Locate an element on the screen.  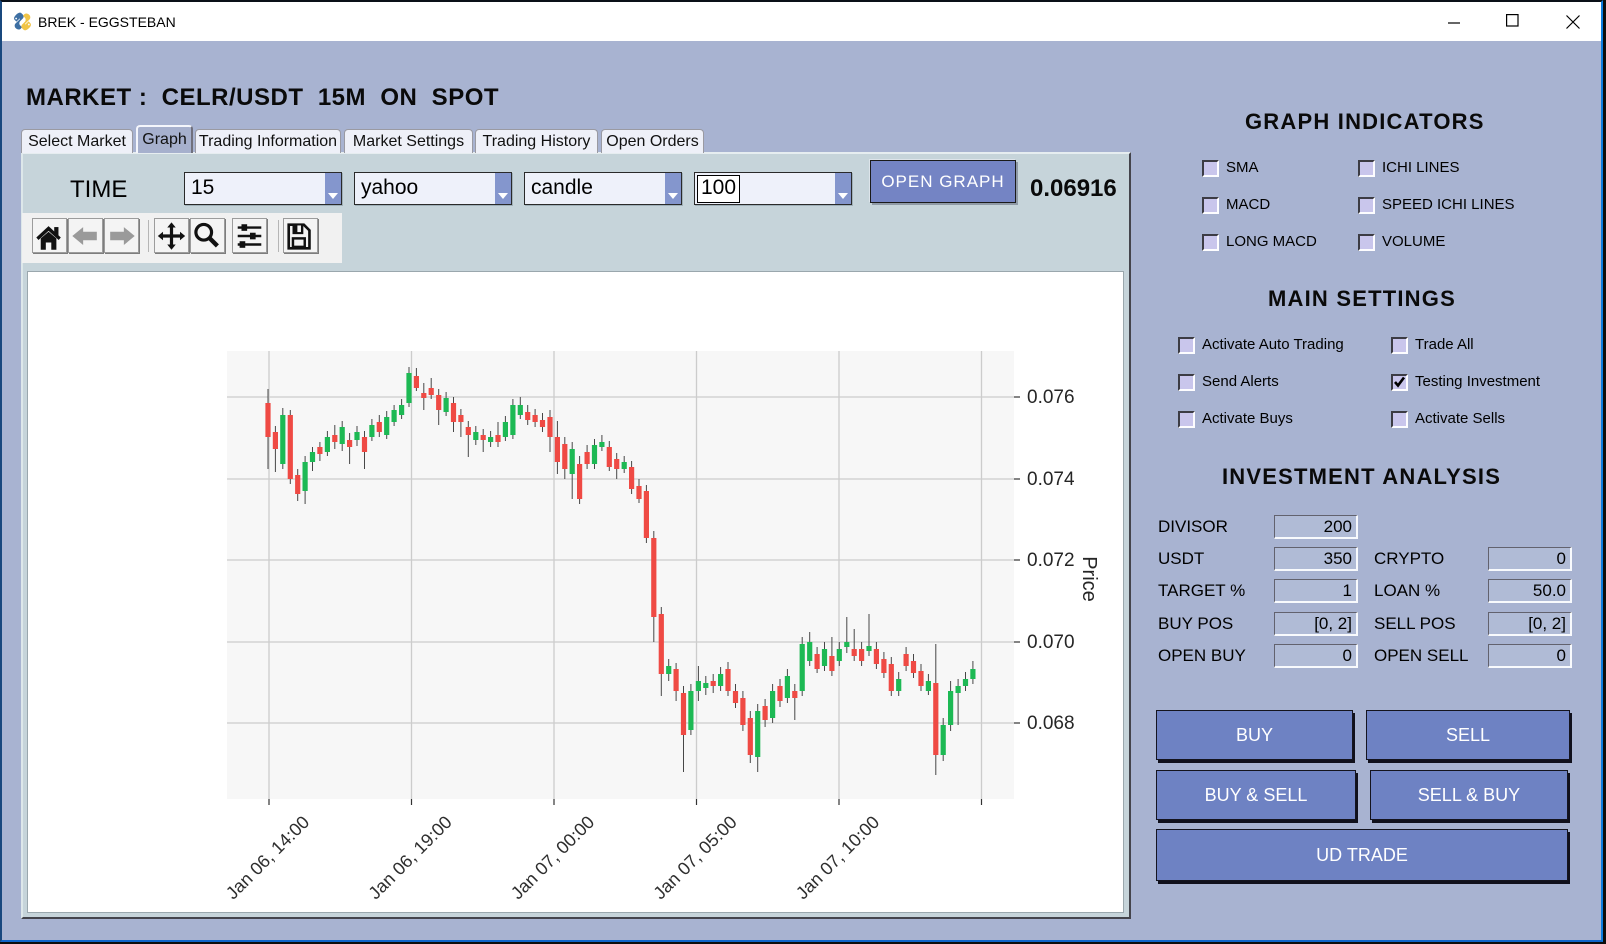
svg-text: 0.074 is located at coordinates (1051, 479).